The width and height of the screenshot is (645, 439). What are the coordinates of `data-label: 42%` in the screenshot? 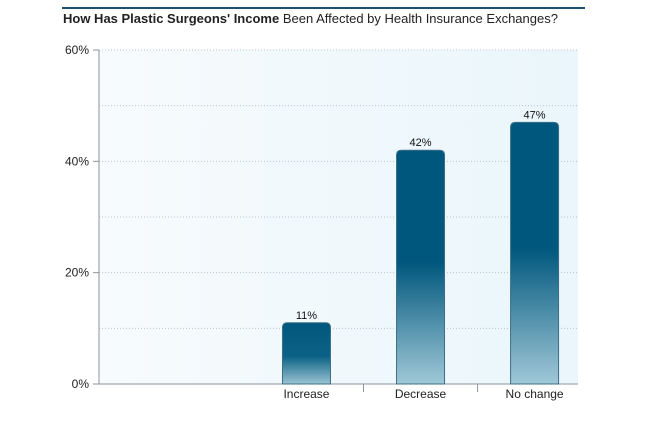 It's located at (421, 143).